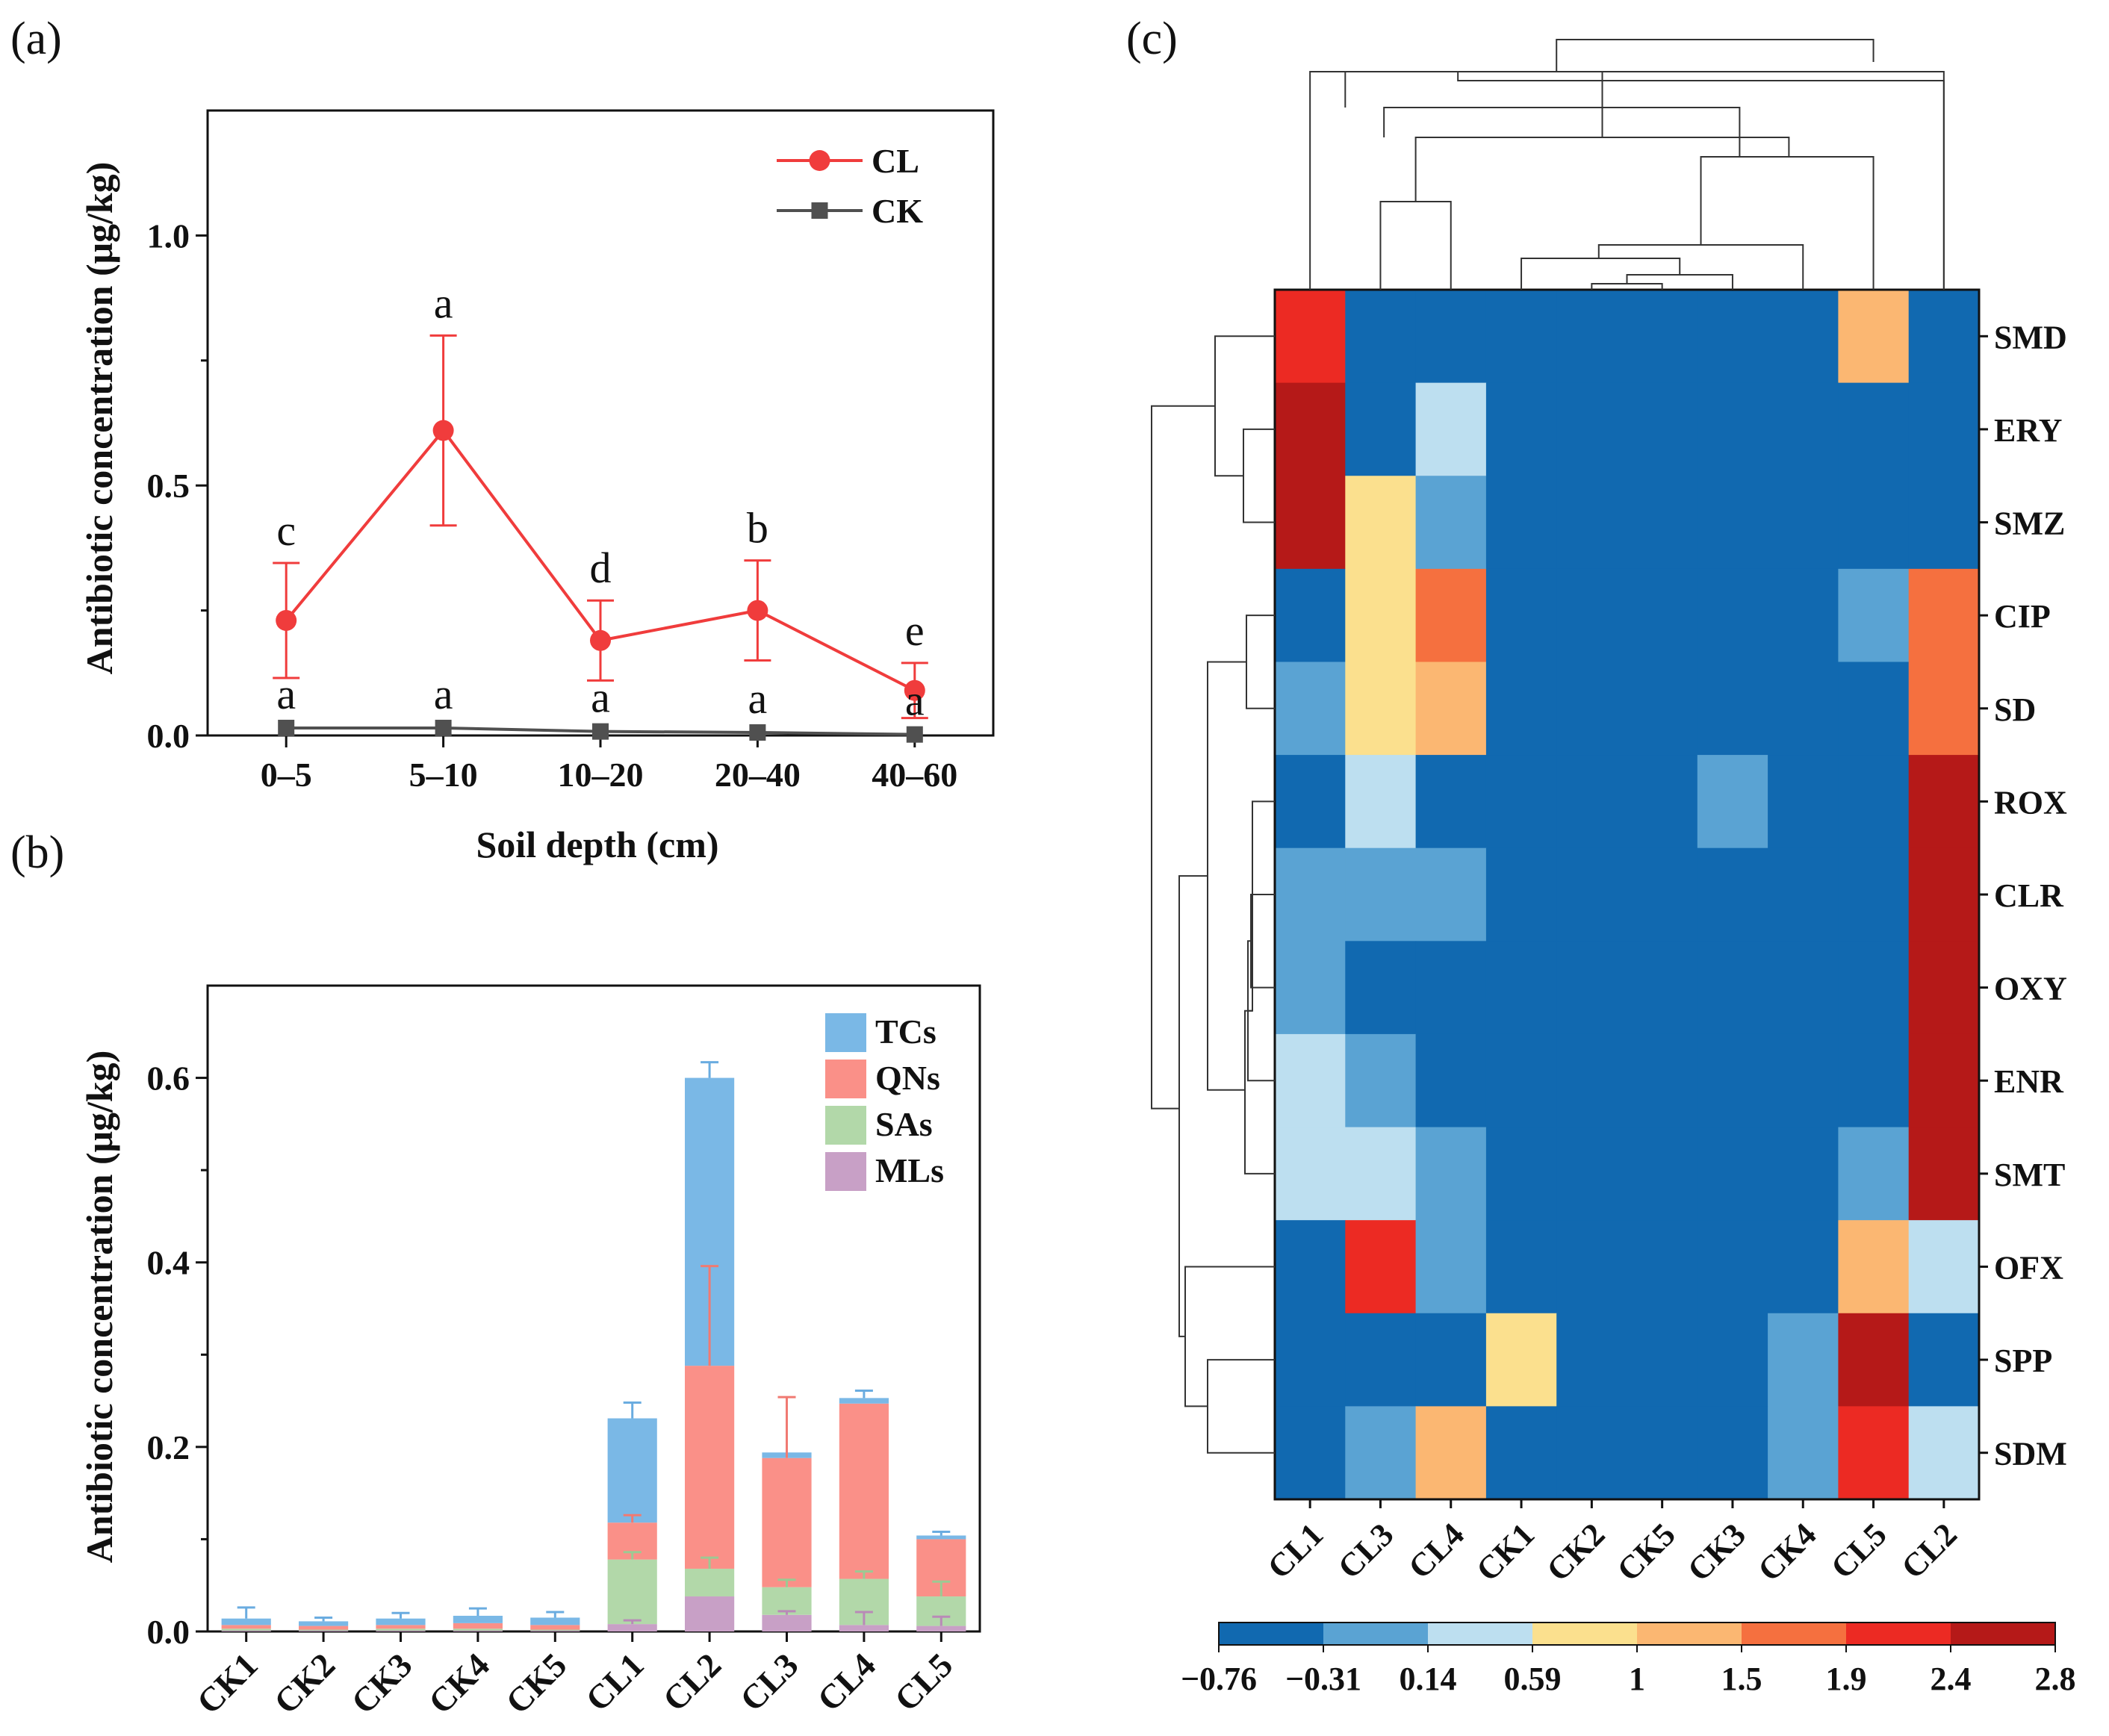 The width and height of the screenshot is (2109, 1736). Describe the element at coordinates (2029, 523) in the screenshot. I see `heatmap-row-label: SMZ` at that location.